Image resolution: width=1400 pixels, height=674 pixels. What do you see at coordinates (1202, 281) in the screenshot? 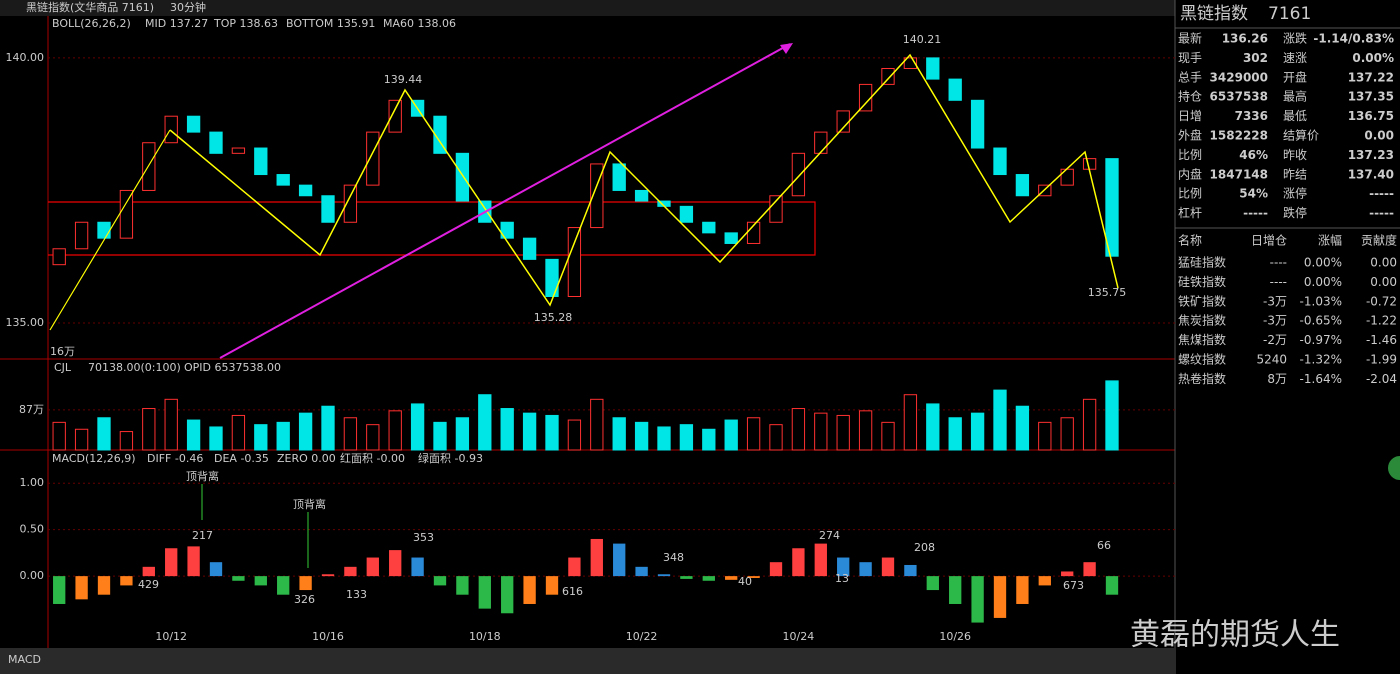
I see `related-cell: 硅铁指数` at bounding box center [1202, 281].